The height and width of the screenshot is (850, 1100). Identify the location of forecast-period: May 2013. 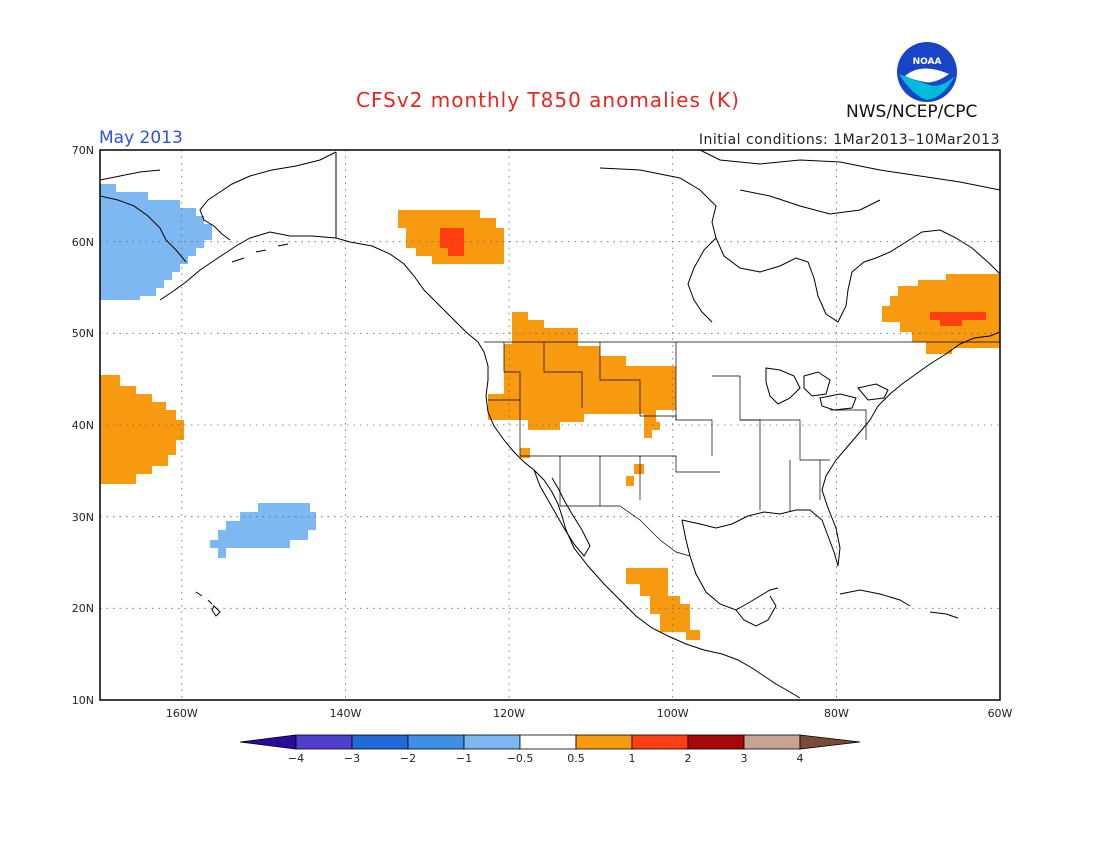
(141, 138).